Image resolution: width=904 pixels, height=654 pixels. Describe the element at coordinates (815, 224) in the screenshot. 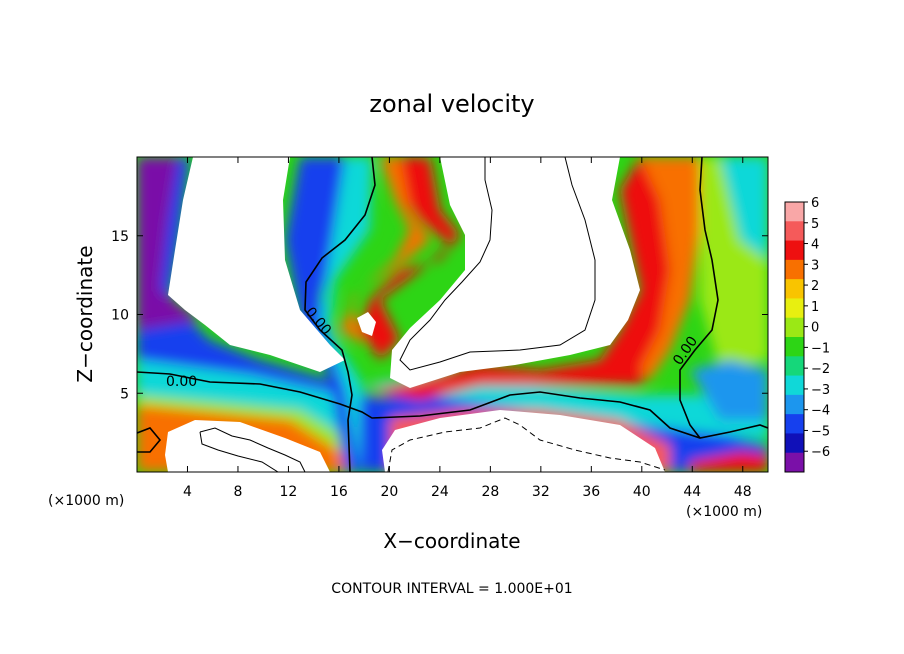

I see `colorbar-label: 5` at that location.